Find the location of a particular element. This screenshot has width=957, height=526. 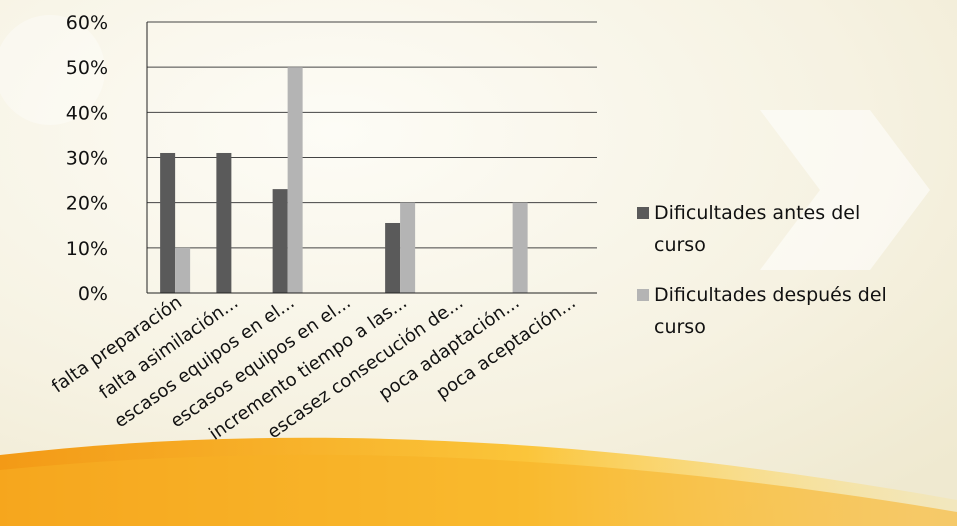

y-tick-label: 0% is located at coordinates (93, 294).